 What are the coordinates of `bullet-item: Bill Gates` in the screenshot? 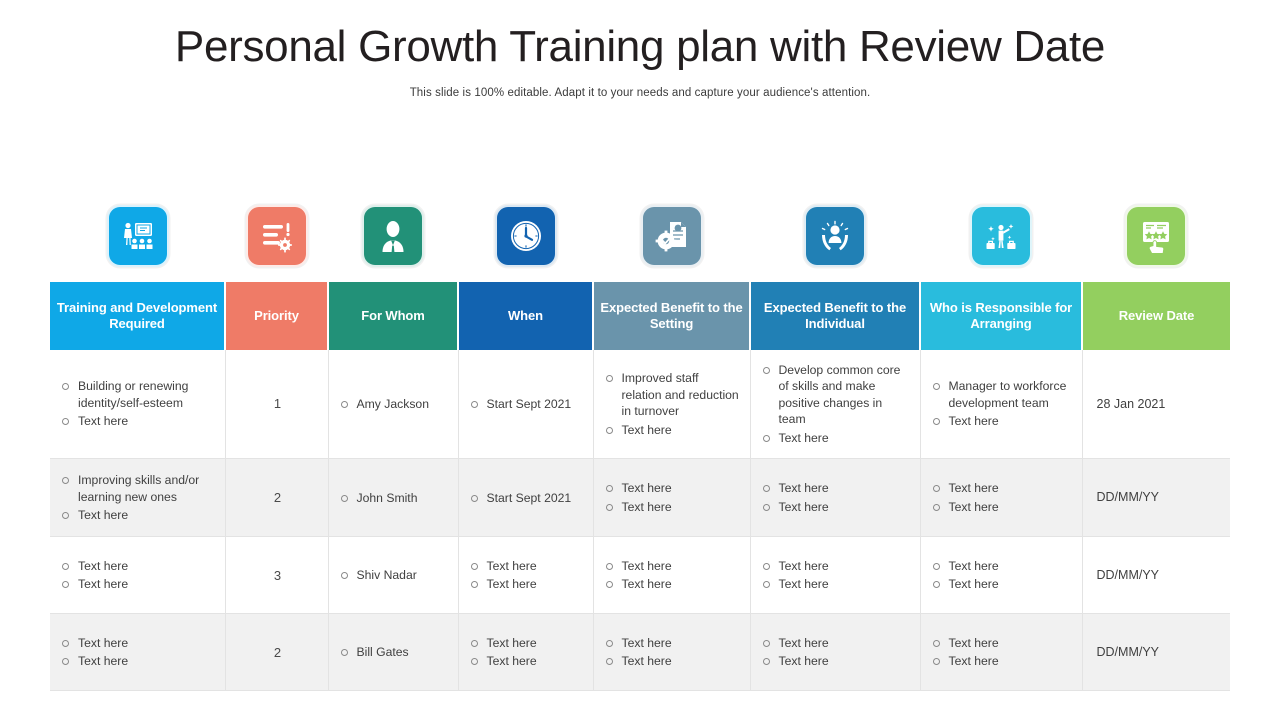 It's located at (394, 652).